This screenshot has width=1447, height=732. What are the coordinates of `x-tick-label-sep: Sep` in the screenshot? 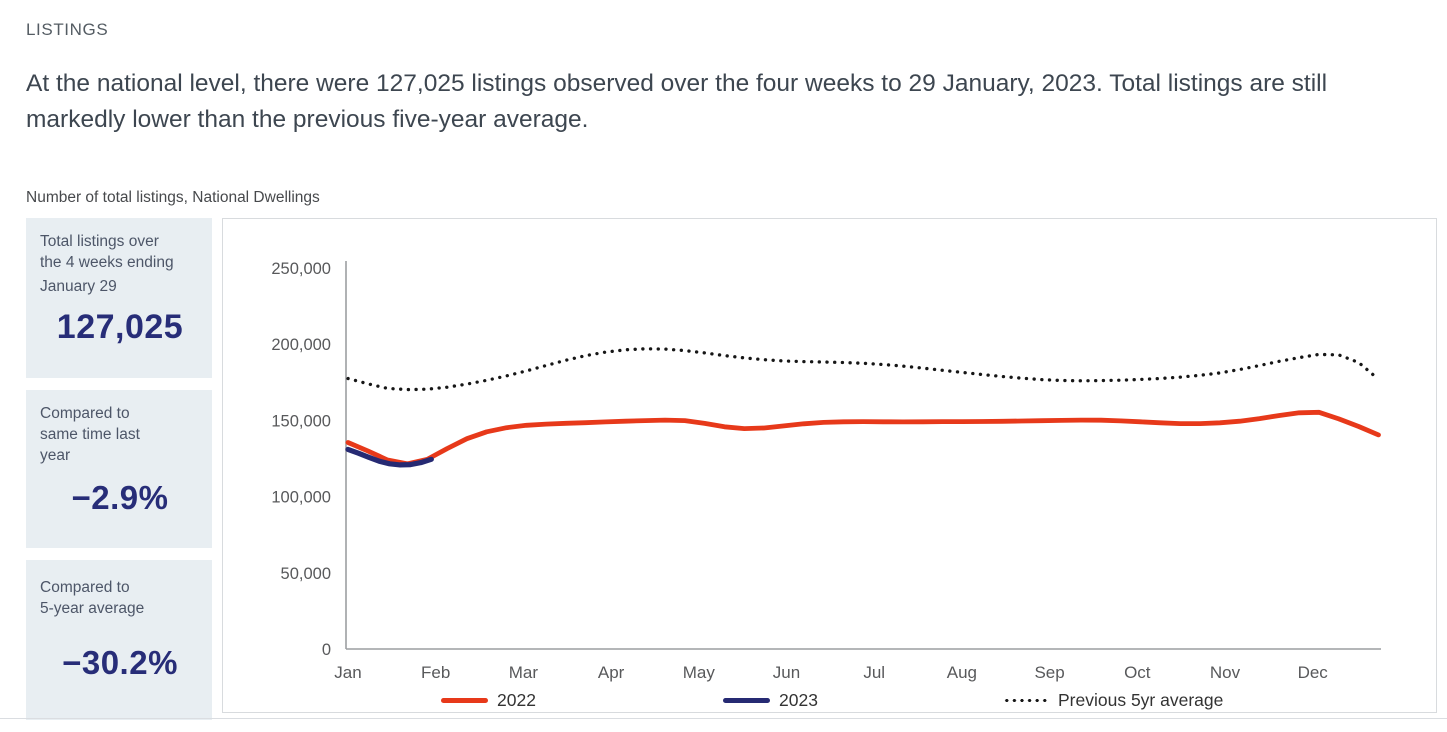 It's located at (1049, 672).